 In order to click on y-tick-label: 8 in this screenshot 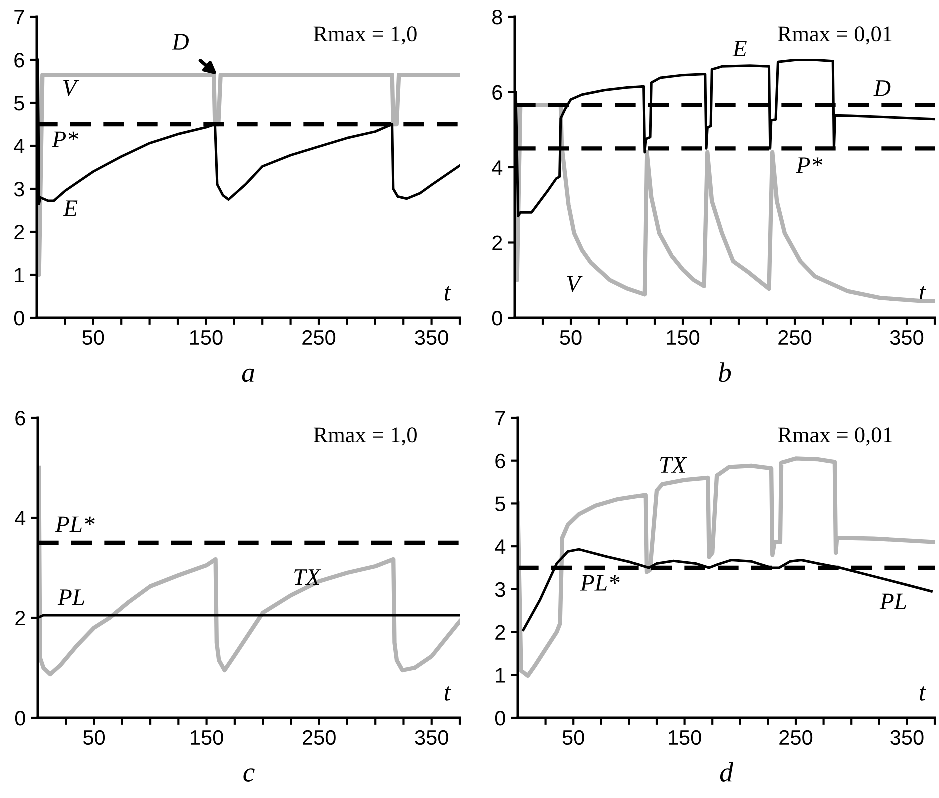, I will do `click(497, 17)`.